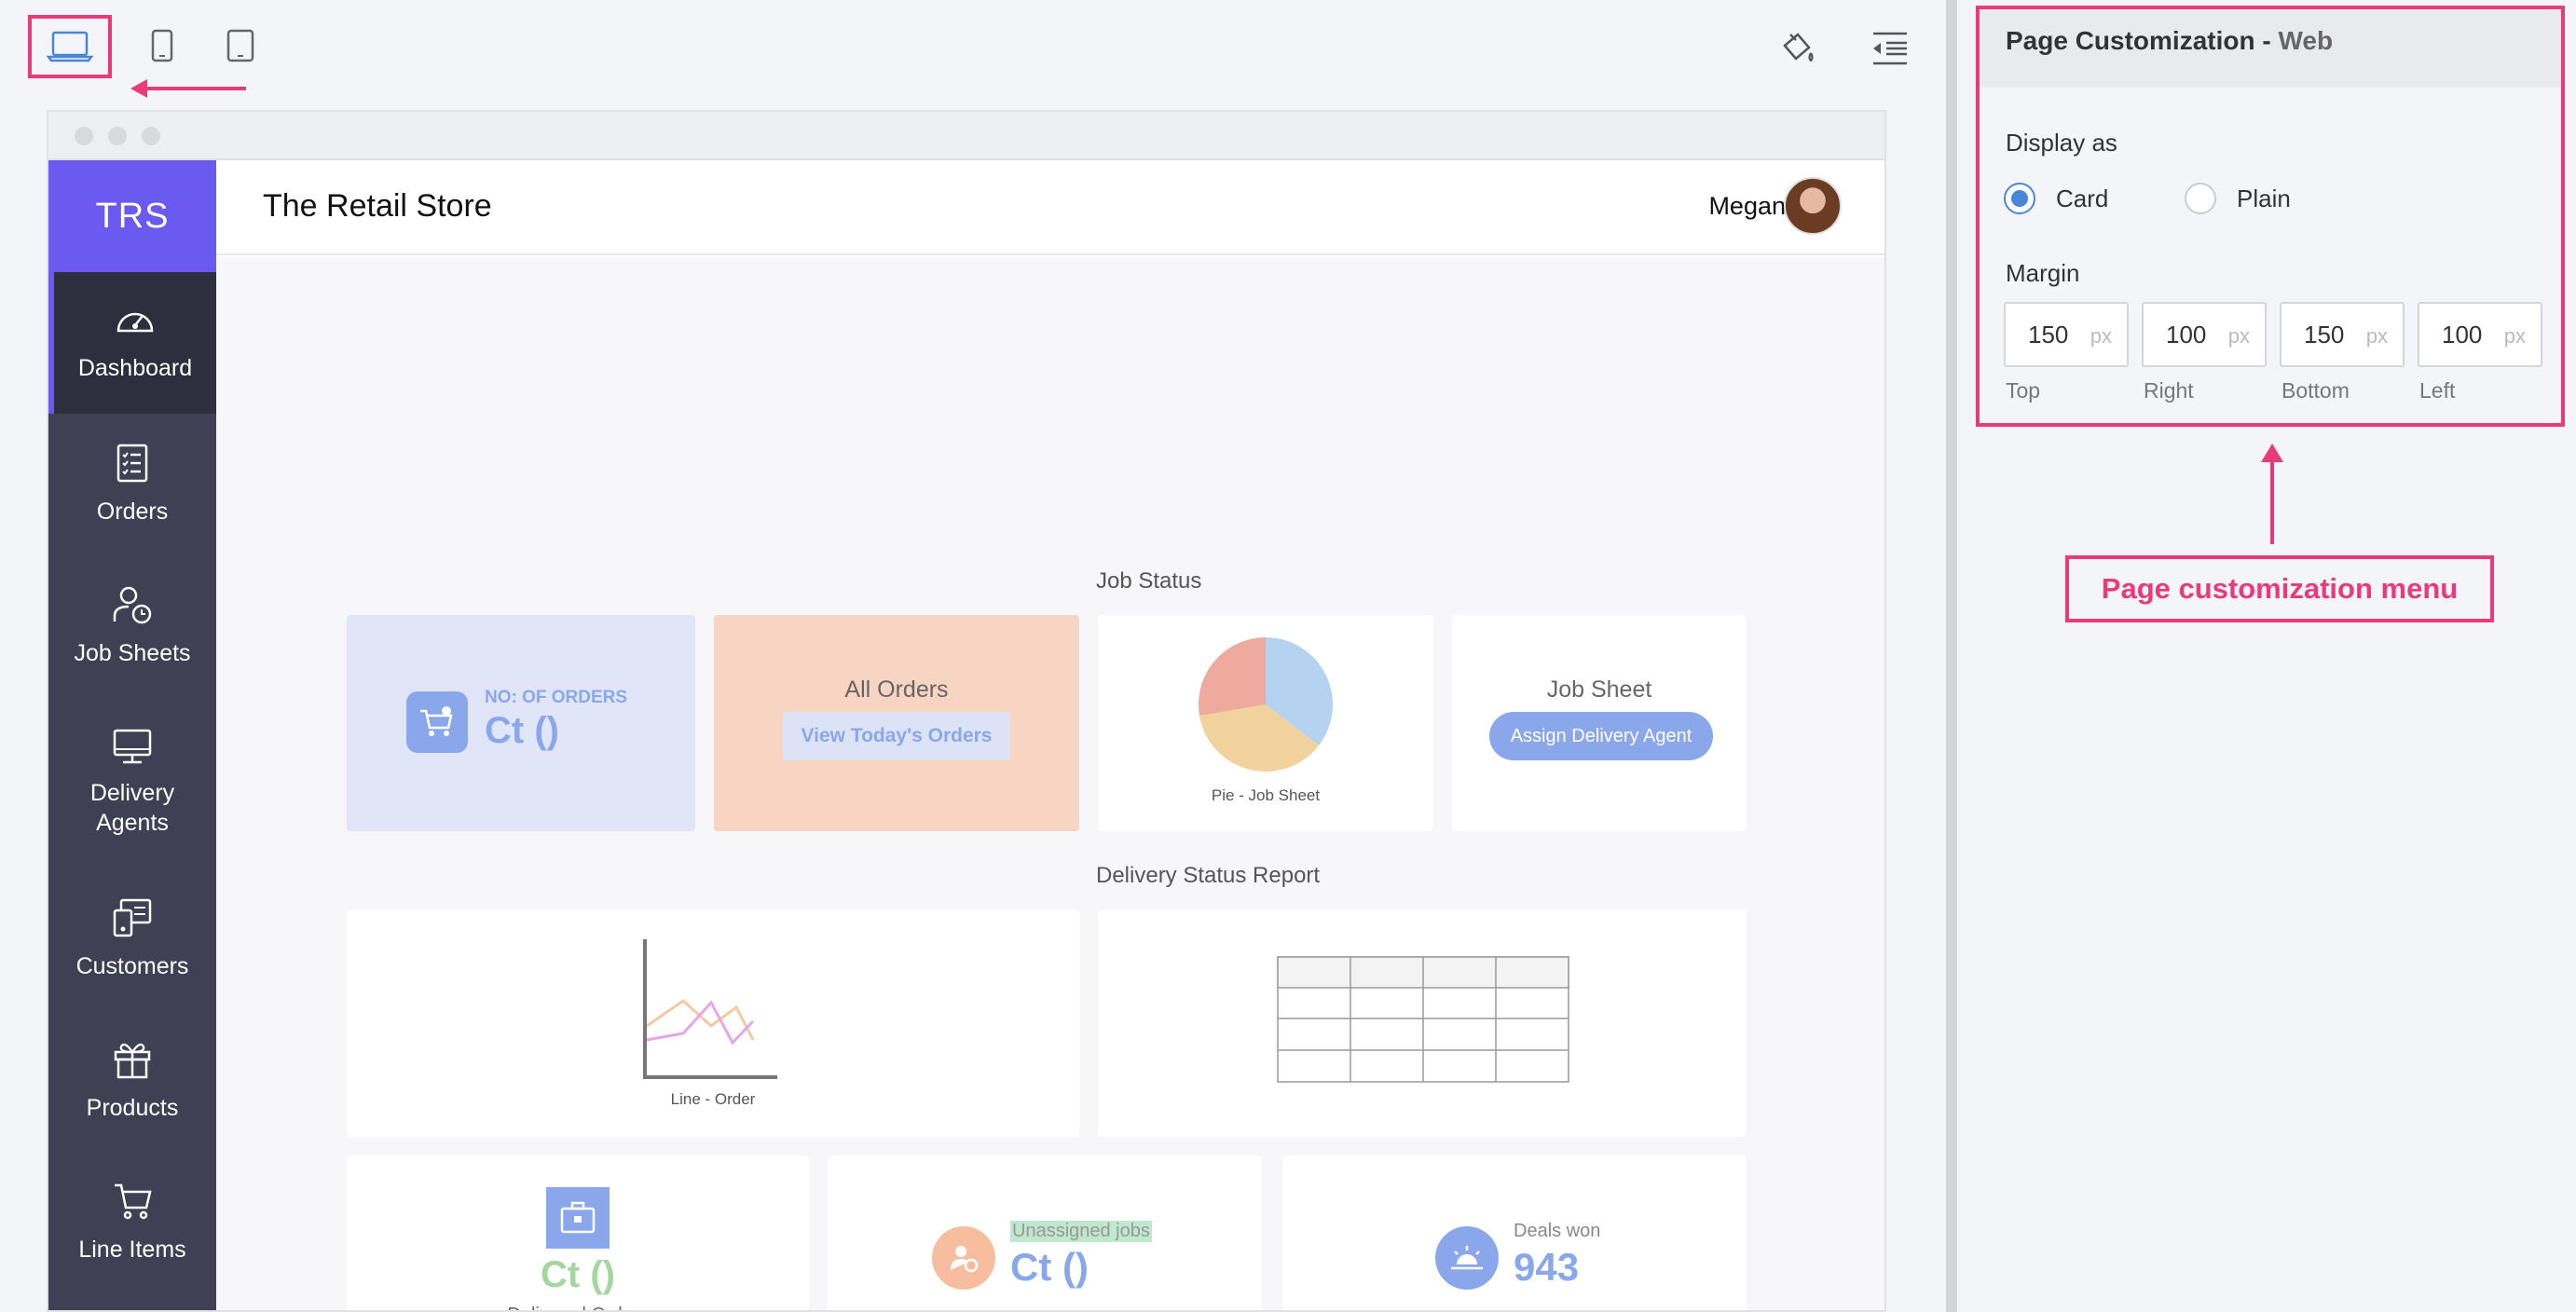 Image resolution: width=2576 pixels, height=1312 pixels. I want to click on sidebar-item-customers: Customers, so click(132, 939).